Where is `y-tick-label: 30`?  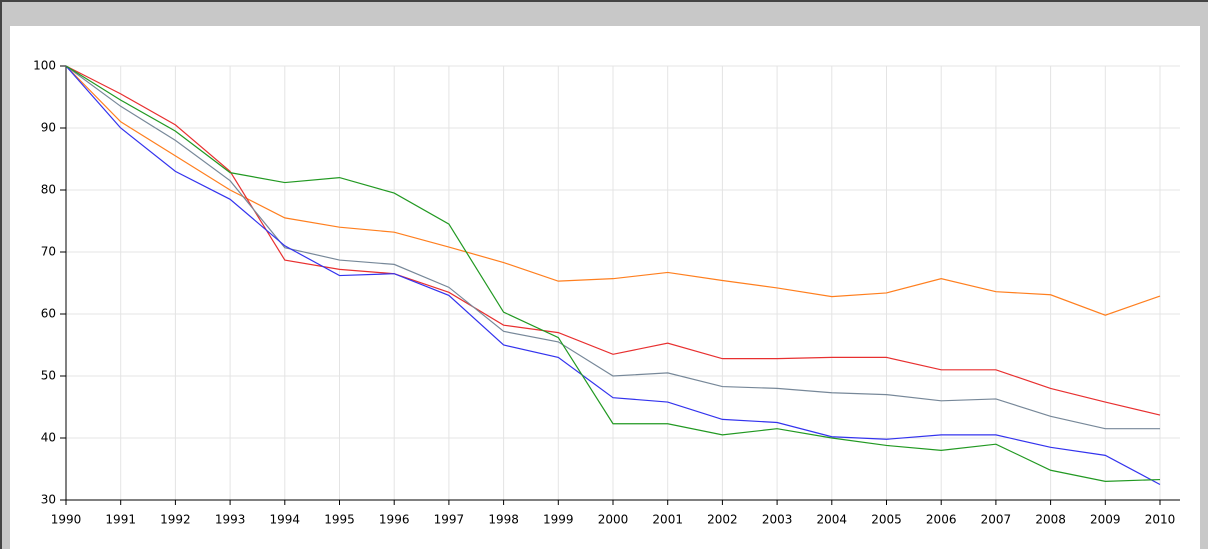 y-tick-label: 30 is located at coordinates (48, 500).